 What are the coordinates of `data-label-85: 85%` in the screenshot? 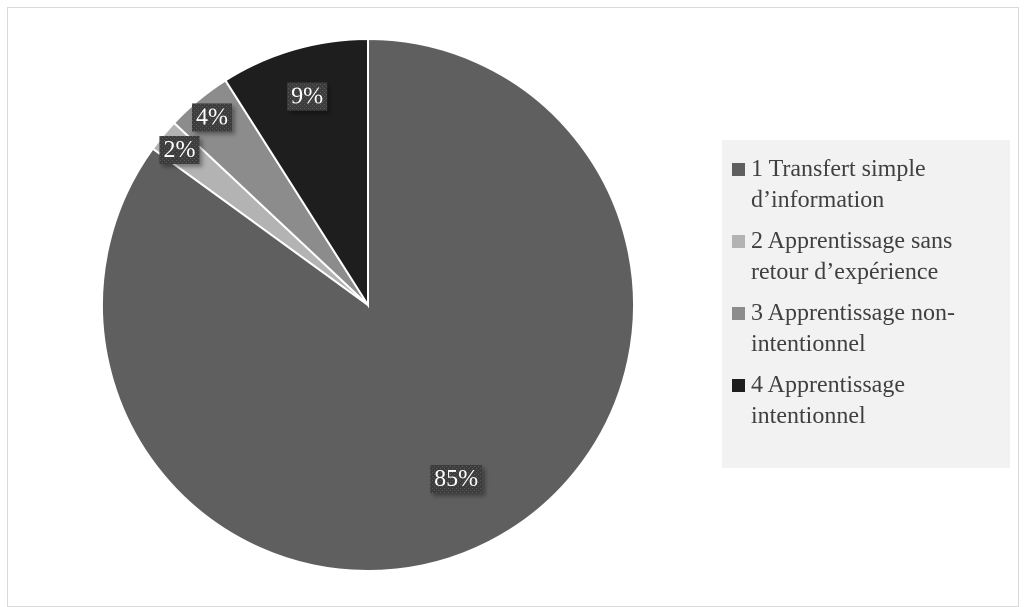 It's located at (456, 479).